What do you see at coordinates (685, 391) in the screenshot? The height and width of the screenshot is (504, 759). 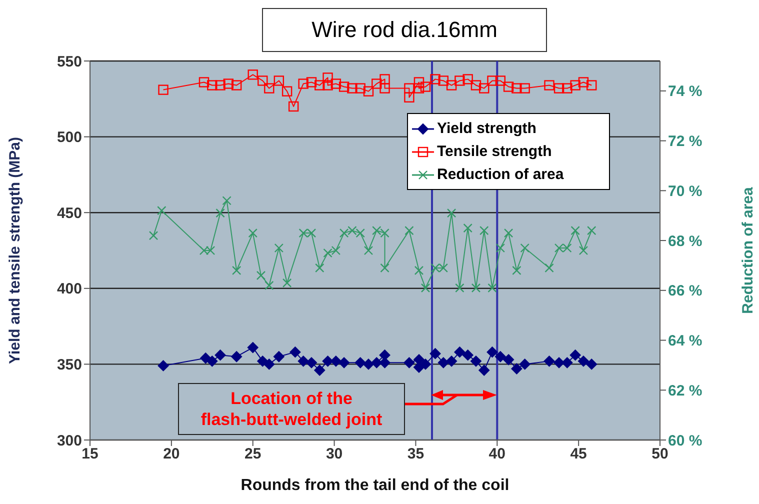 I see `y2-tick-label: 62 %` at bounding box center [685, 391].